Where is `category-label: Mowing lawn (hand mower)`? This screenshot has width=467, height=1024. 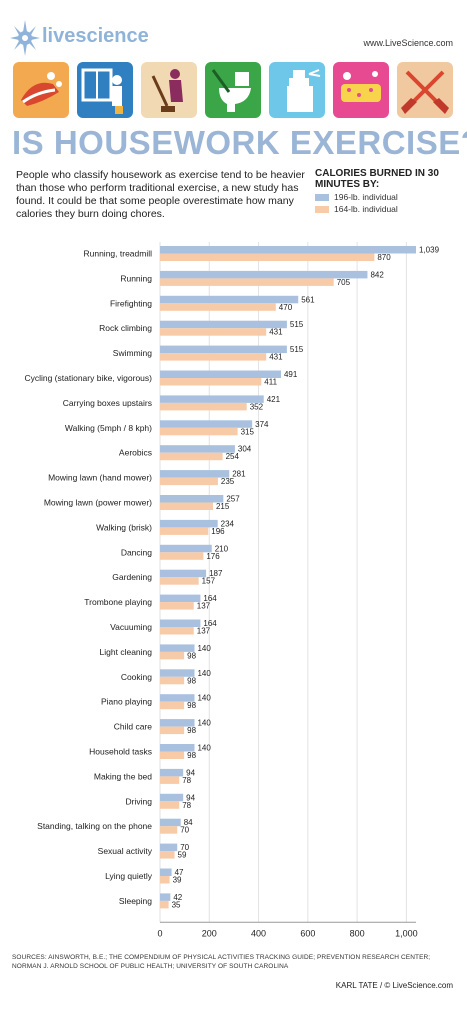 category-label: Mowing lawn (hand mower) is located at coordinates (100, 478).